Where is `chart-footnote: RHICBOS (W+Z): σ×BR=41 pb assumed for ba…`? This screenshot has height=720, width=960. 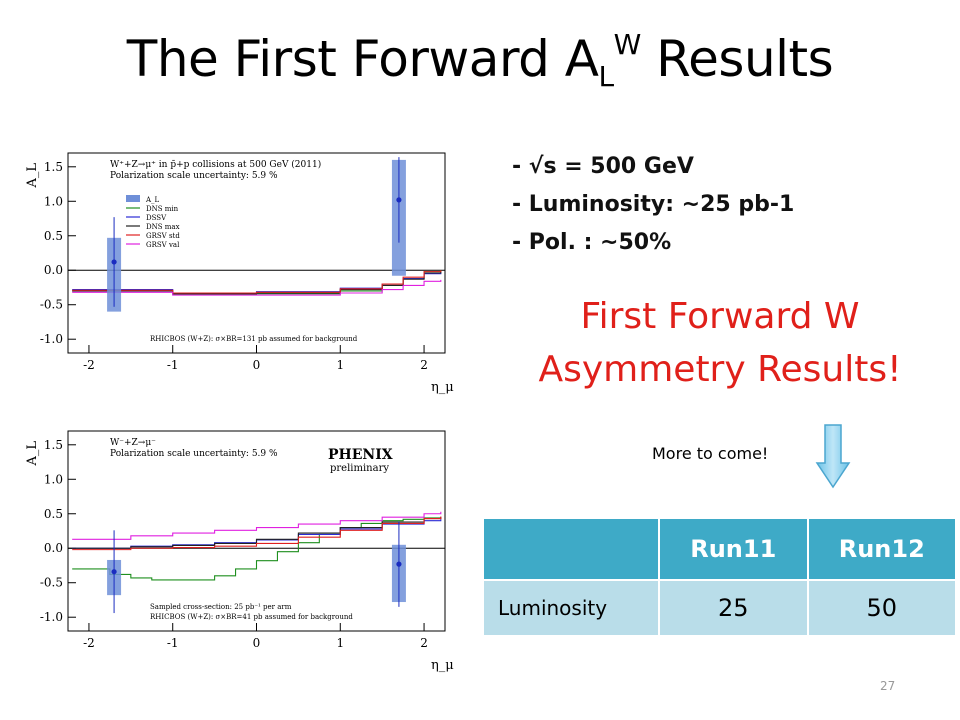
chart-footnote: RHICBOS (W+Z): σ×BR=41 pb assumed for ba… is located at coordinates (251, 617).